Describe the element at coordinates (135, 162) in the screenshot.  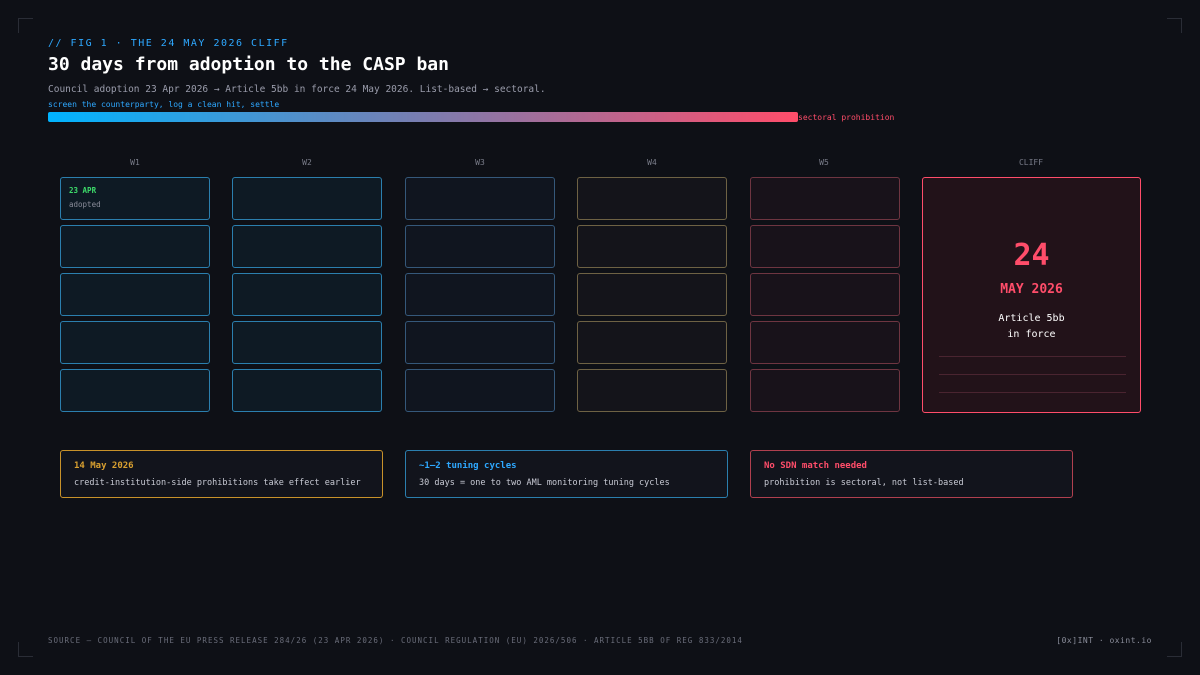
I see `column-label: W1` at that location.